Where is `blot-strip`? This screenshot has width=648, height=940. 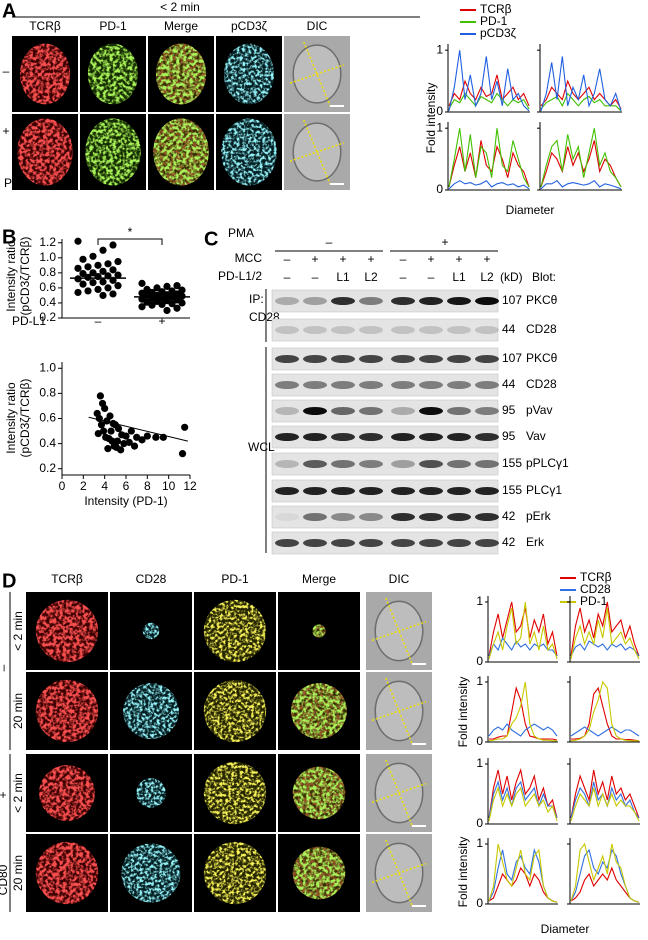
blot-strip is located at coordinates (385, 330).